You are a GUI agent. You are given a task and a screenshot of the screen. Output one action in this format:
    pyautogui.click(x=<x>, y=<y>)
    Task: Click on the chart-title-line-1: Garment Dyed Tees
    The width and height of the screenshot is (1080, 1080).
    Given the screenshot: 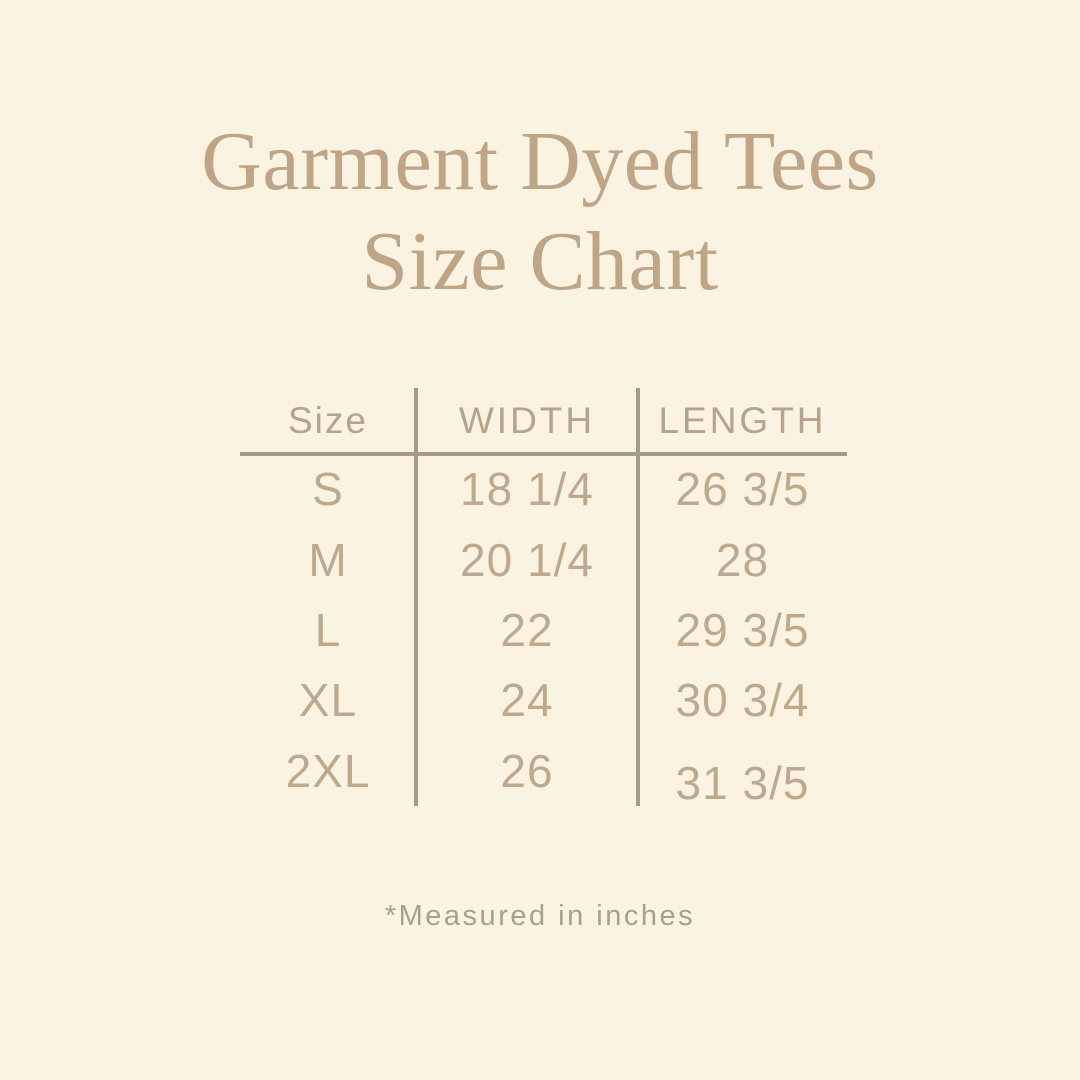 What is the action you would take?
    pyautogui.click(x=540, y=161)
    